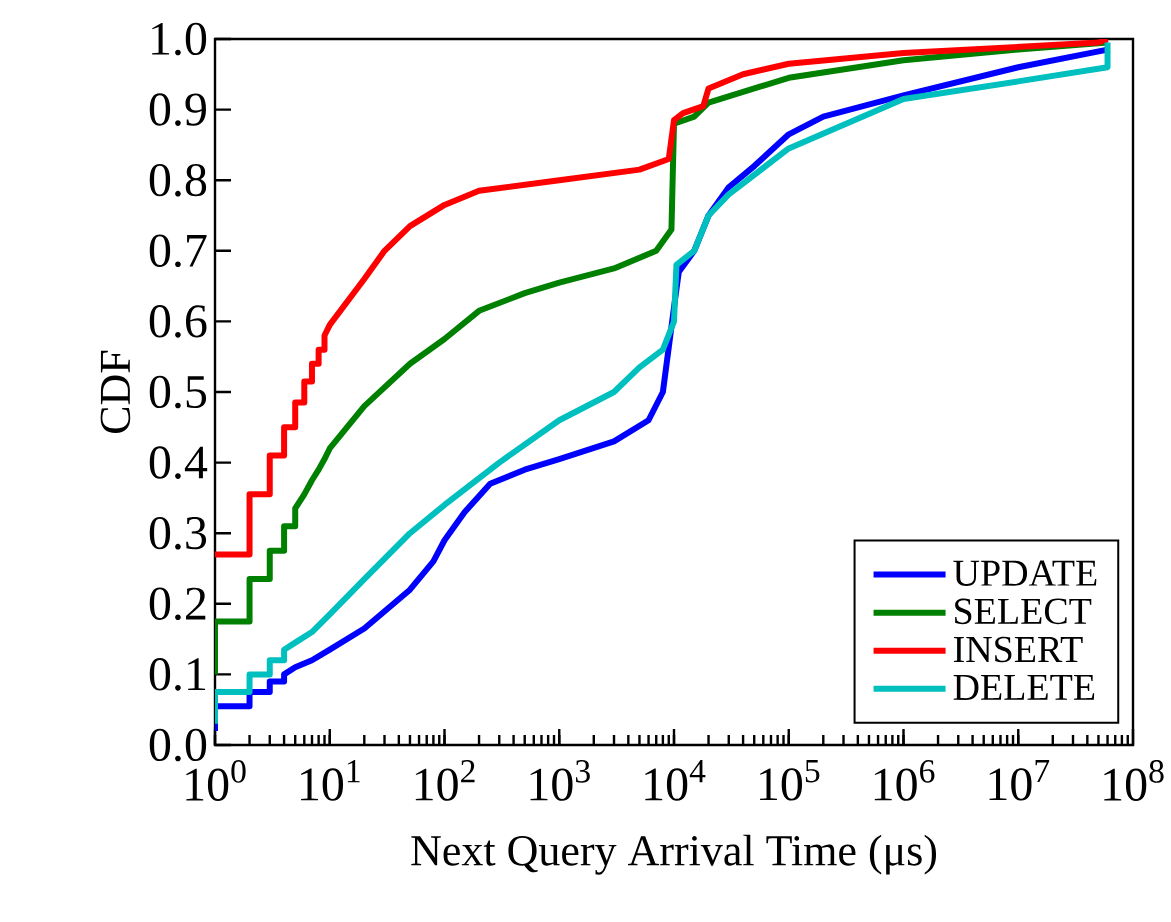 This screenshot has height=922, width=1171. I want to click on legend-label: INSERT, so click(1018, 649).